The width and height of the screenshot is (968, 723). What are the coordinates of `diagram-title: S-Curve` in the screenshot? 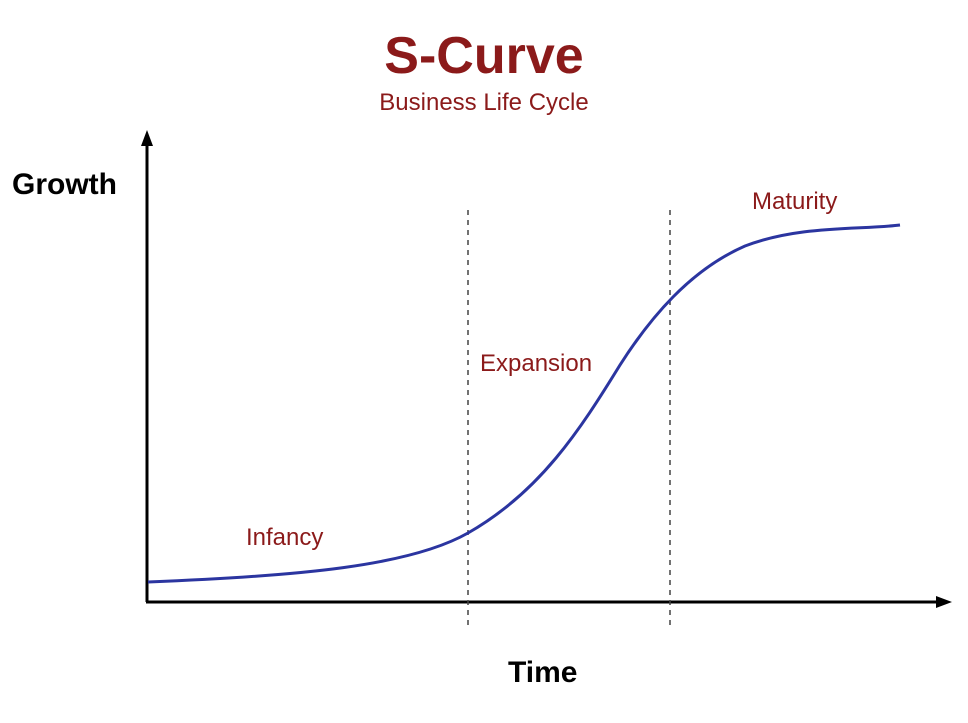 It's located at (484, 56).